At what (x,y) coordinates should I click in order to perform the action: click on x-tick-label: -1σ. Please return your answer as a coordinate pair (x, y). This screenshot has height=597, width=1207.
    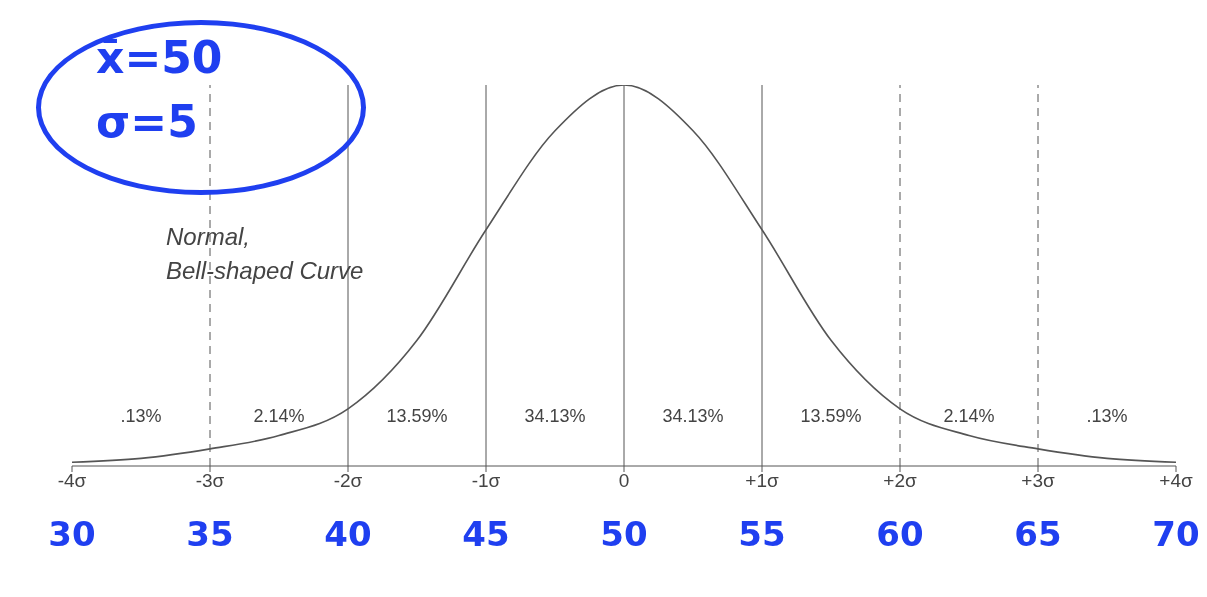
    Looking at the image, I should click on (486, 481).